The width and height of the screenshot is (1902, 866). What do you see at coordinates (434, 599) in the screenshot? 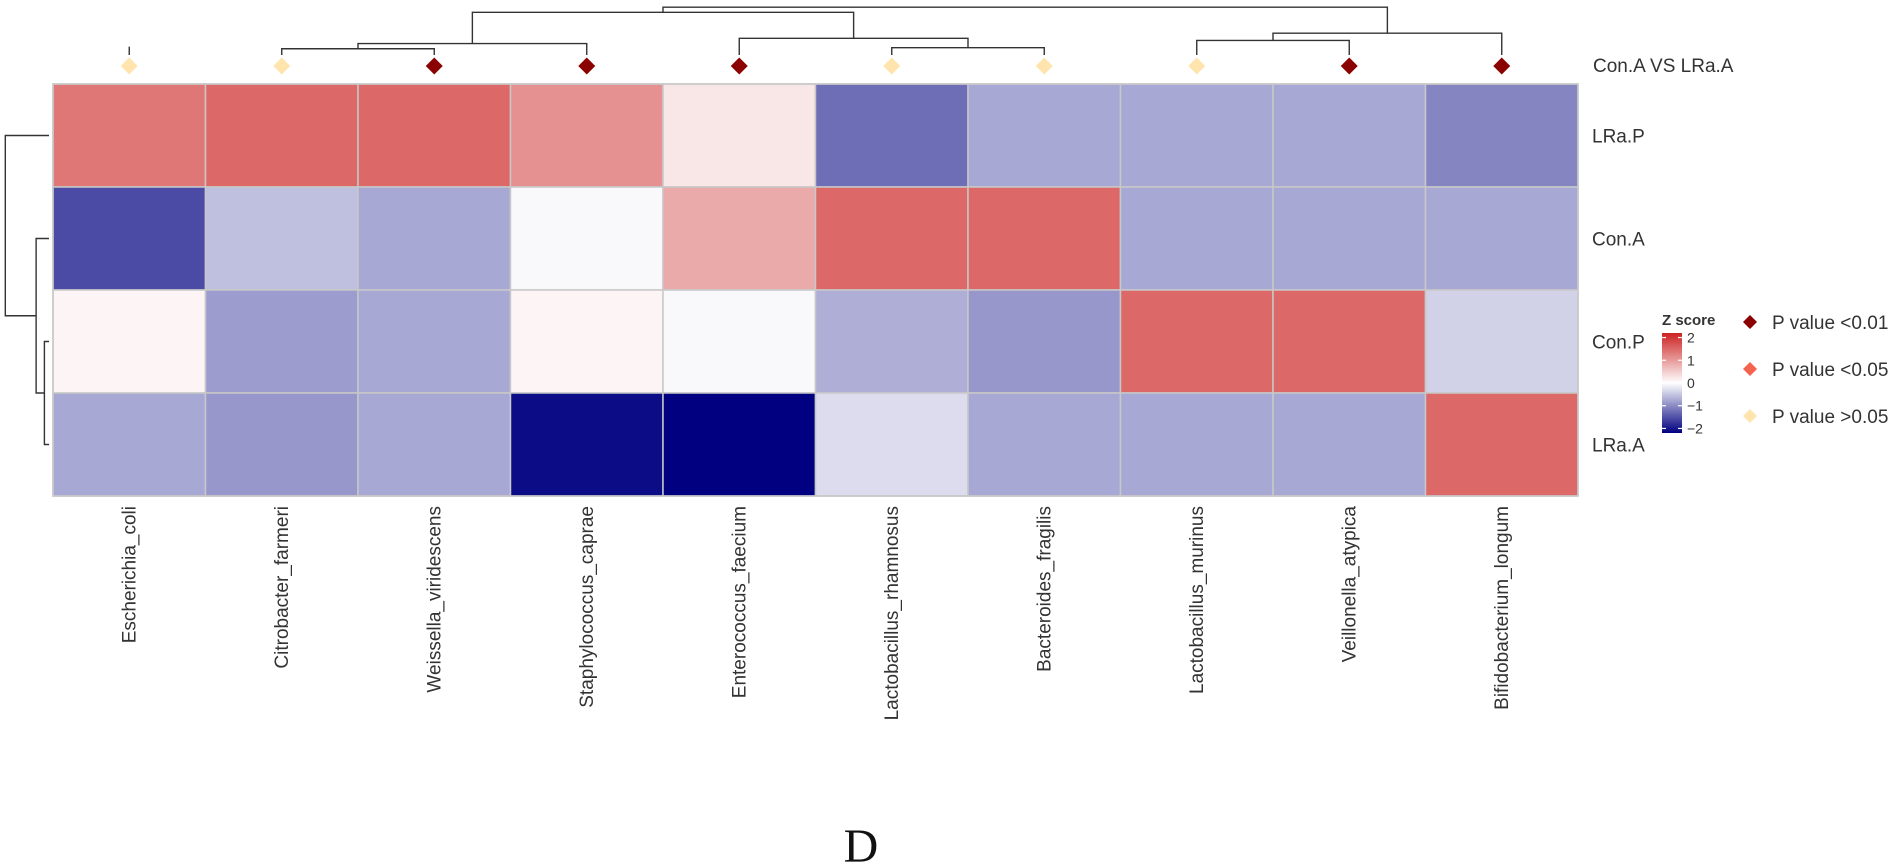
I see `column-label: Weissella_viridescens` at bounding box center [434, 599].